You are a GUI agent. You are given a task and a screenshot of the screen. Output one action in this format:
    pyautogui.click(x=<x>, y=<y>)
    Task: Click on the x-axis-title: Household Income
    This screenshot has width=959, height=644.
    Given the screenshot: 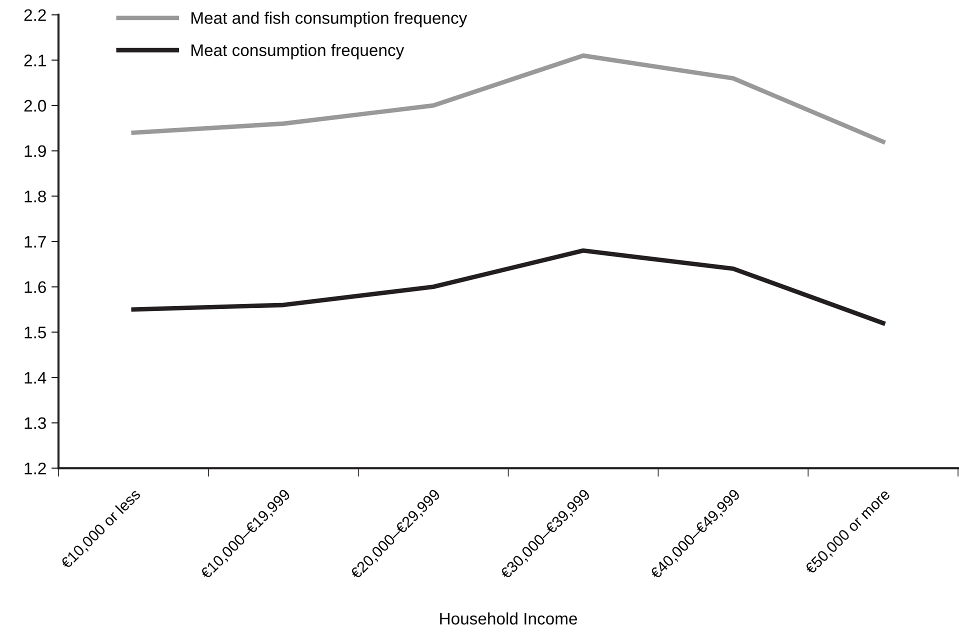 What is the action you would take?
    pyautogui.click(x=509, y=618)
    